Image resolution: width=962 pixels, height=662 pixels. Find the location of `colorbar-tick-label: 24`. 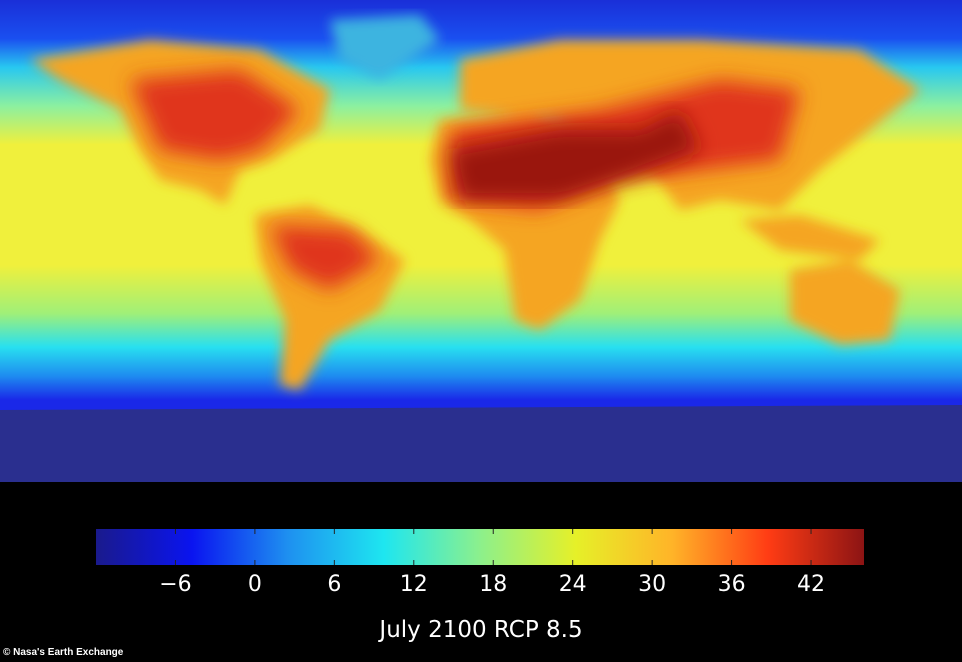

colorbar-tick-label: 24 is located at coordinates (572, 584).